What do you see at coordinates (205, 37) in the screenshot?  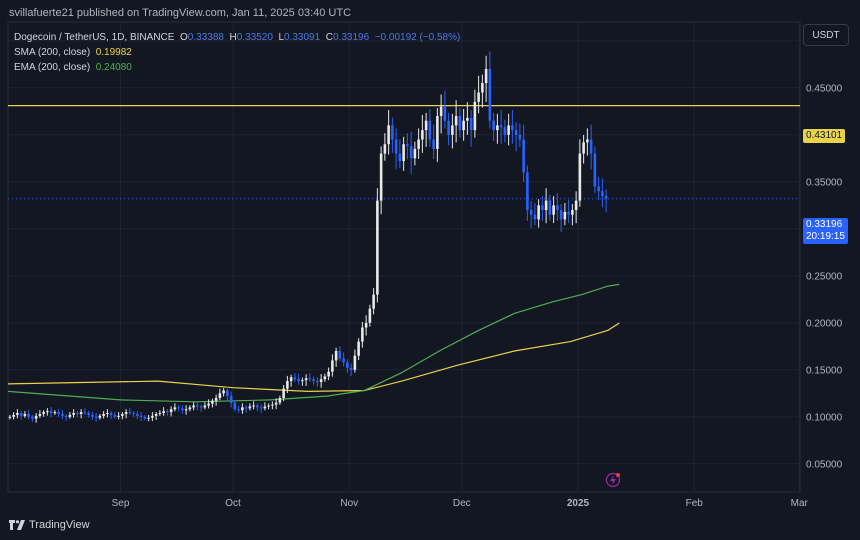 I see `open-value: 0.33388` at bounding box center [205, 37].